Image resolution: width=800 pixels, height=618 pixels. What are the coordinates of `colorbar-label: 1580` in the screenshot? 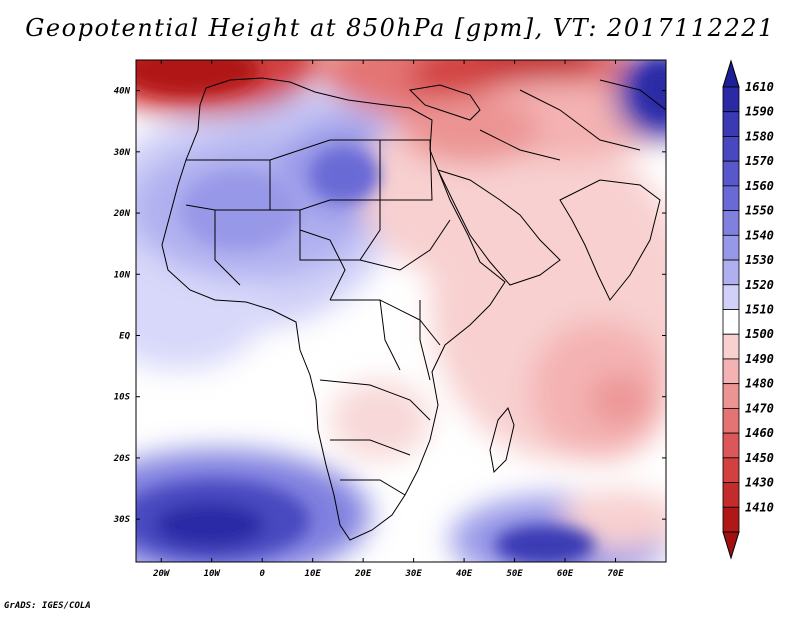 It's located at (759, 136).